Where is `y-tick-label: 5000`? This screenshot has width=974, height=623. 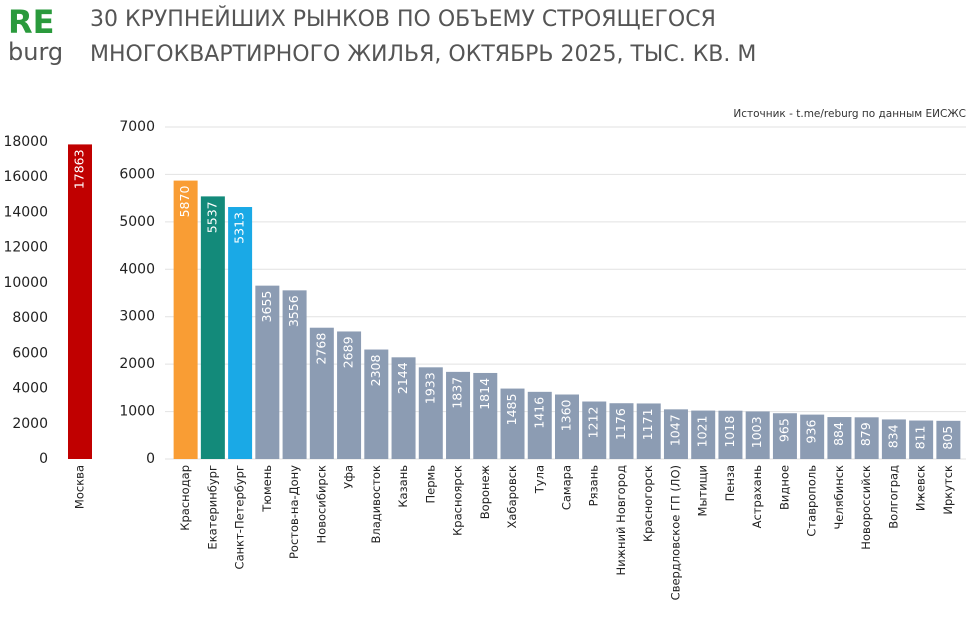 y-tick-label: 5000 is located at coordinates (137, 222).